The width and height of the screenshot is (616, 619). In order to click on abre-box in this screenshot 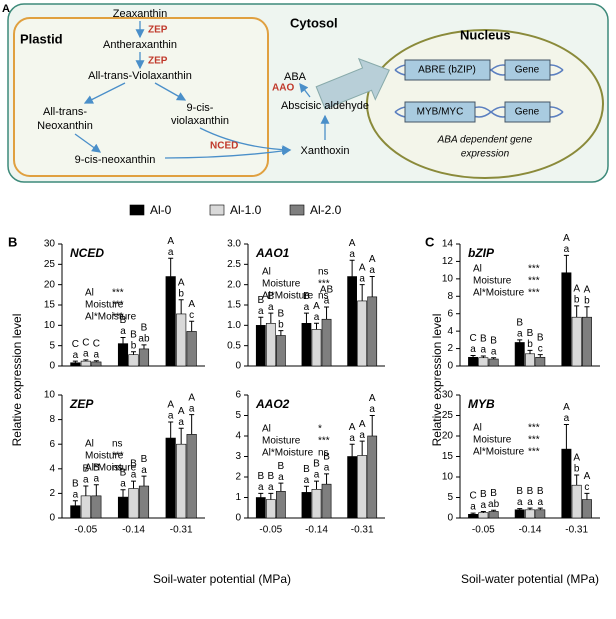, I will do `click(447, 70)`.